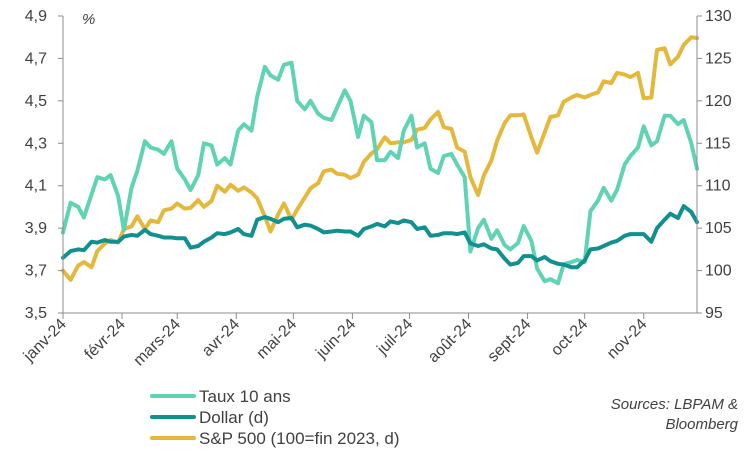 Image resolution: width=752 pixels, height=452 pixels. What do you see at coordinates (299, 438) in the screenshot?
I see `legend-label-2: S&P 500 (100=fin 2023, d)` at bounding box center [299, 438].